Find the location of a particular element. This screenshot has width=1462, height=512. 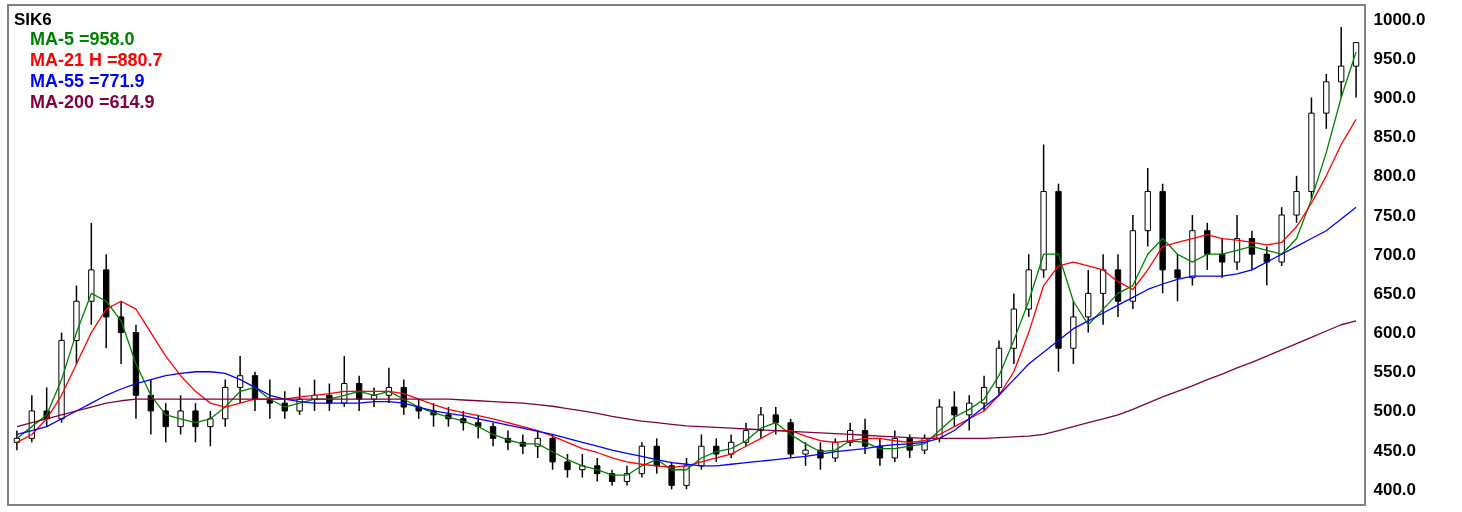

y-tick-label: 450.0 is located at coordinates (1395, 450).